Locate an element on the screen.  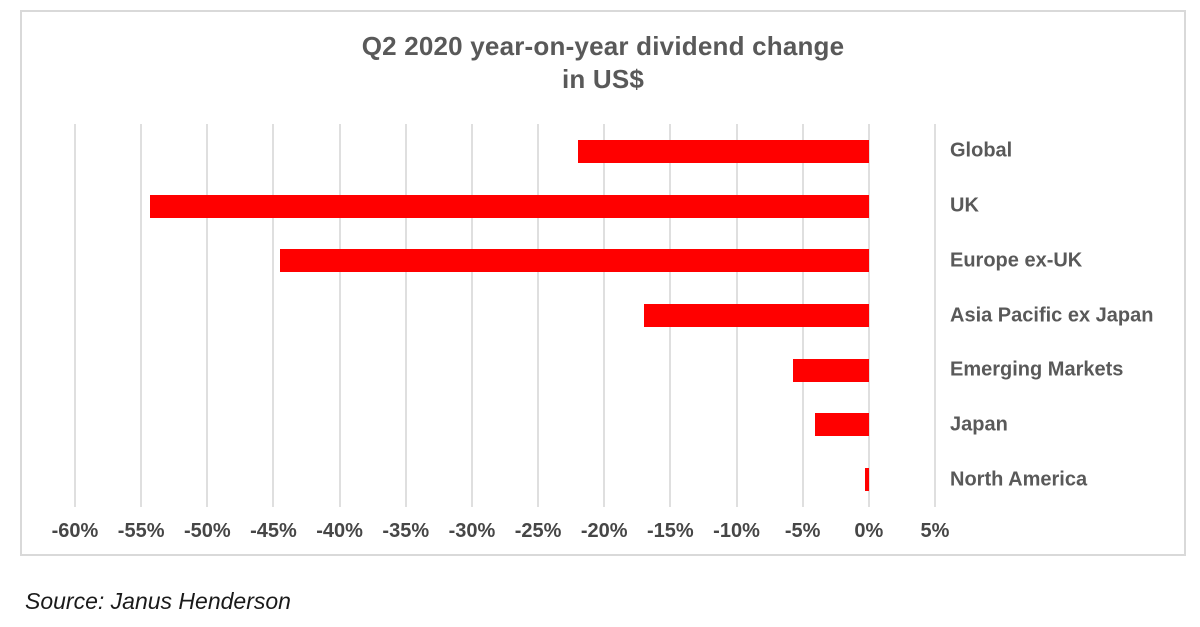
category-label: Emerging Markets is located at coordinates (1037, 369).